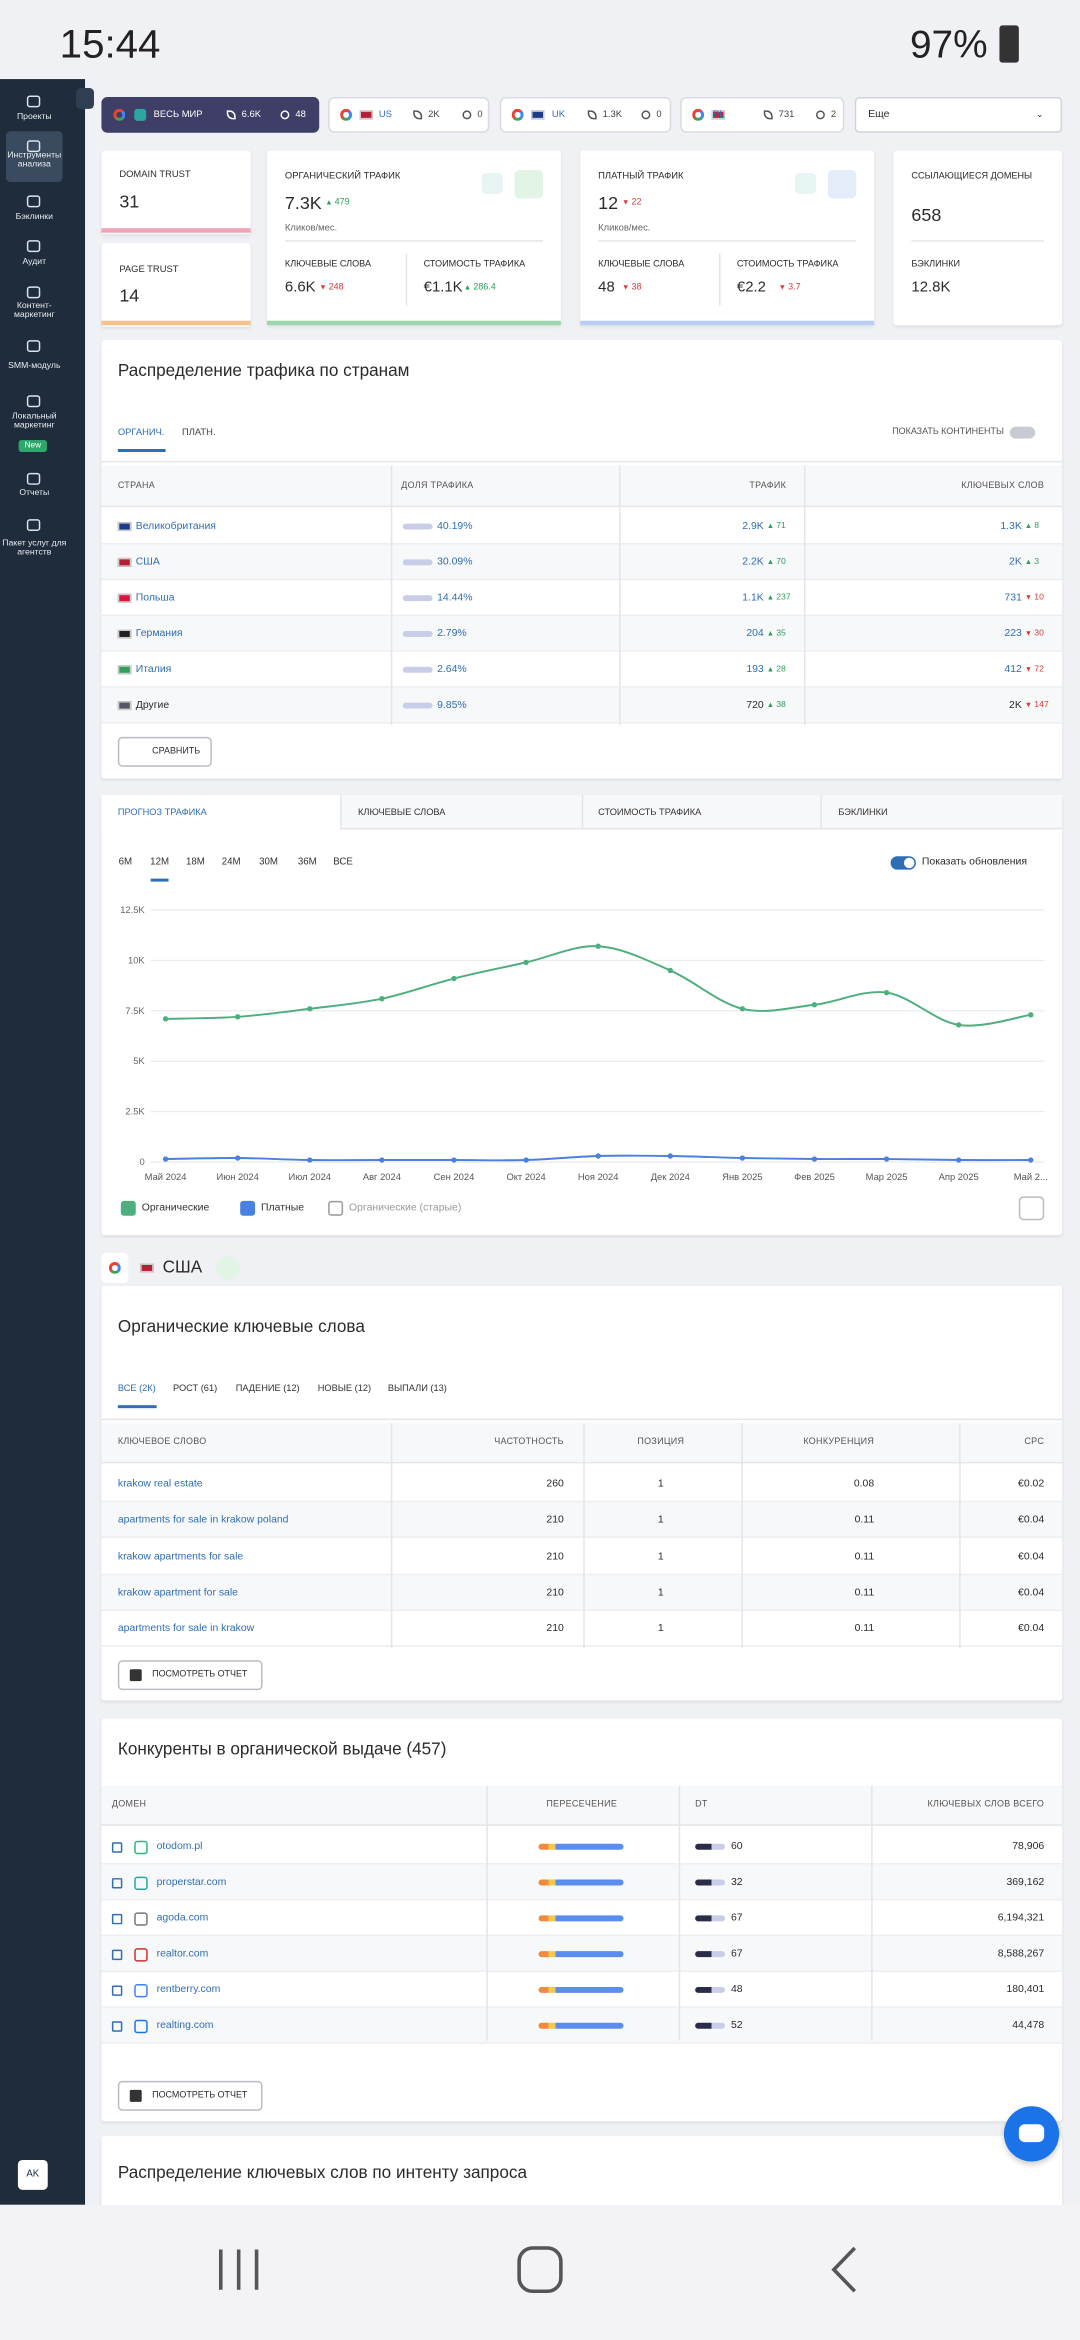  What do you see at coordinates (182, 1268) in the screenshot?
I see `region-title: США` at bounding box center [182, 1268].